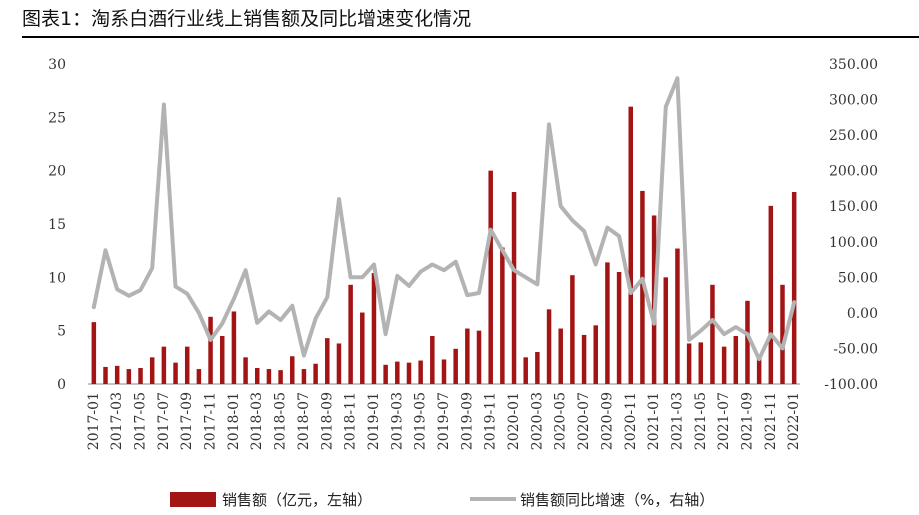 The height and width of the screenshot is (515, 919). What do you see at coordinates (853, 101) in the screenshot?
I see `right-axis-tick: 300.00` at bounding box center [853, 101].